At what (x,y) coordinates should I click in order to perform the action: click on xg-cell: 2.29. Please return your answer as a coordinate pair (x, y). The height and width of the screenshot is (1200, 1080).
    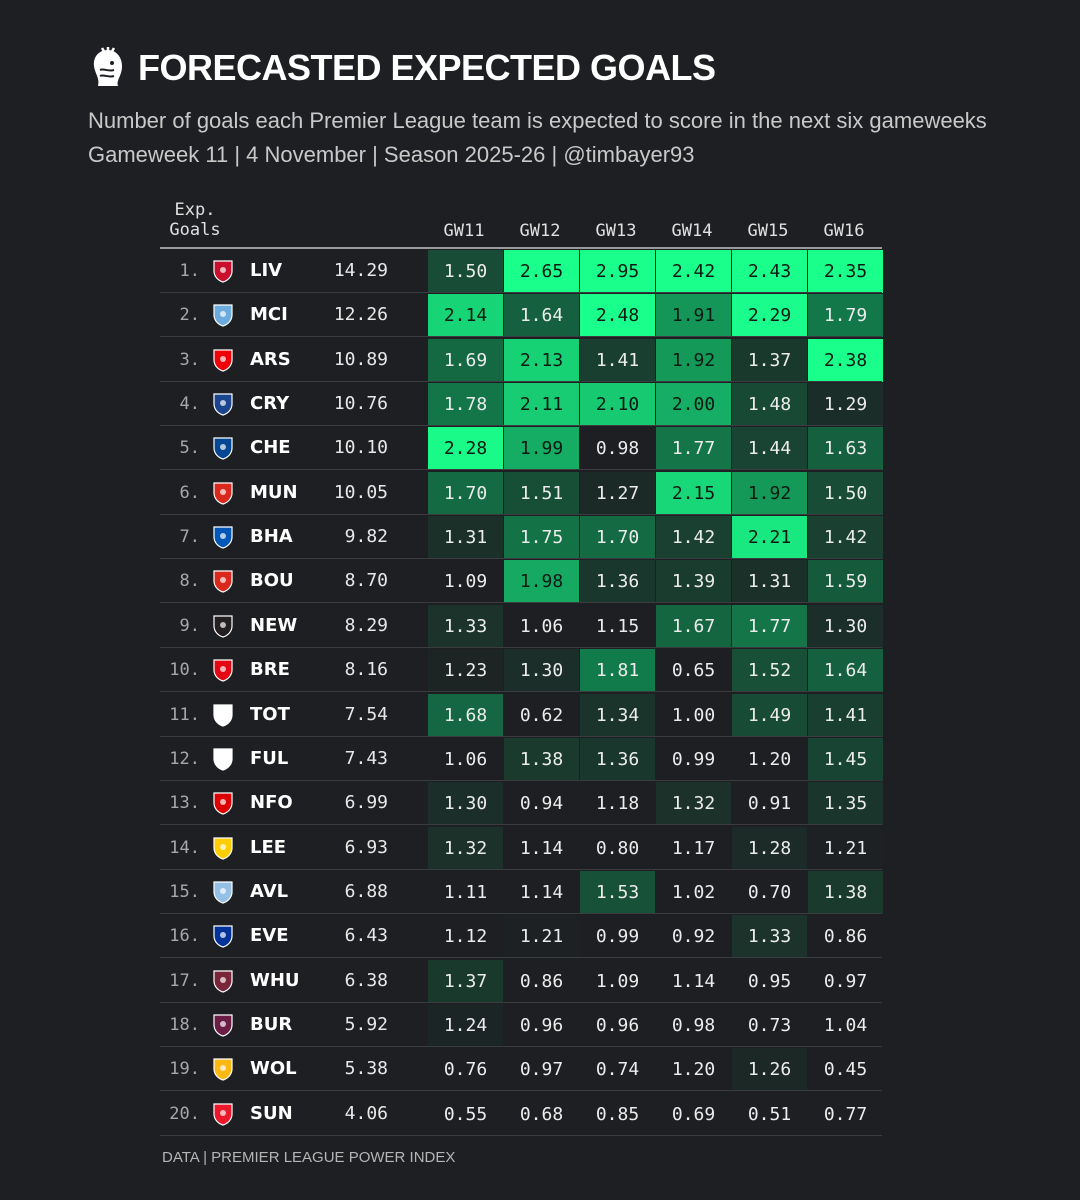
    Looking at the image, I should click on (769, 316).